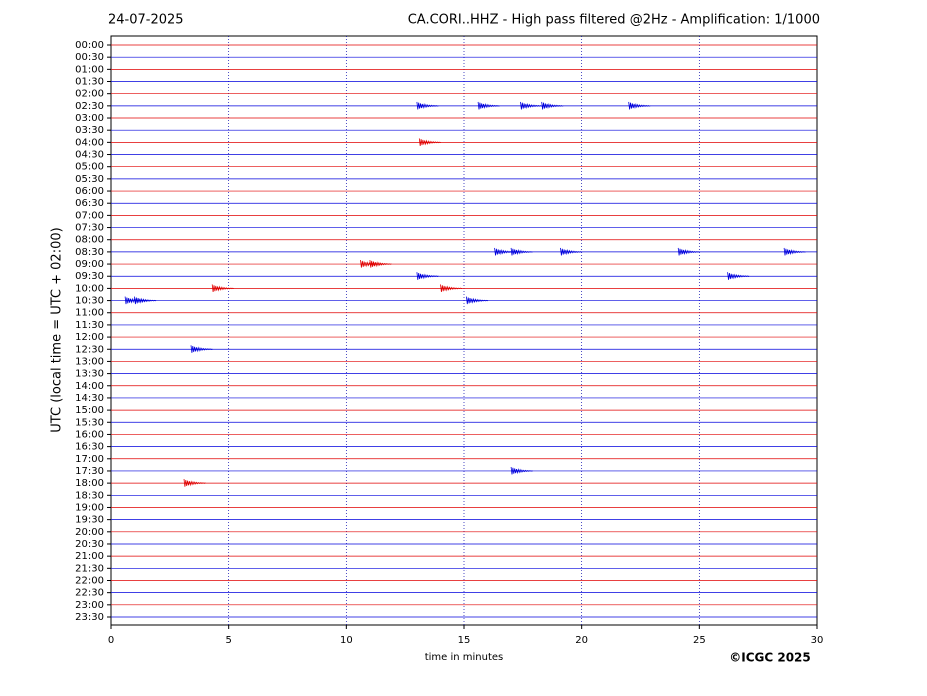  I want to click on x-tick-label: 15, so click(464, 640).